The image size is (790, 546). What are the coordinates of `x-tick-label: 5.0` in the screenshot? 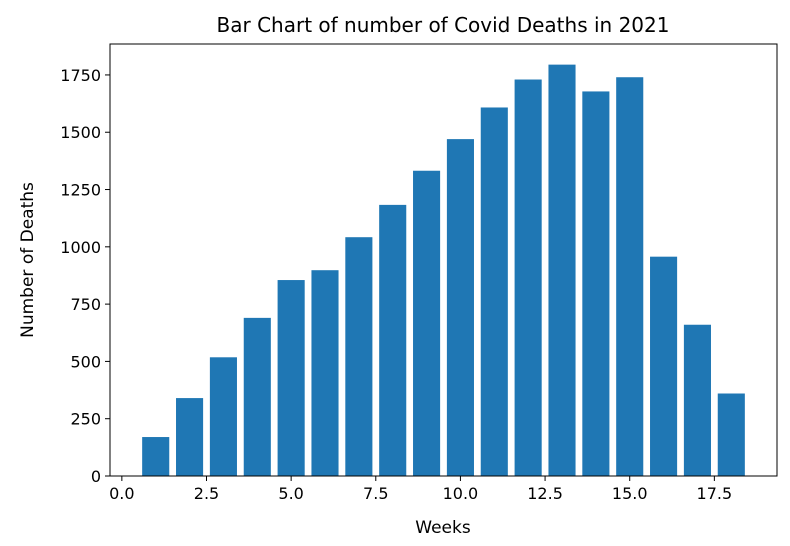 It's located at (290, 493).